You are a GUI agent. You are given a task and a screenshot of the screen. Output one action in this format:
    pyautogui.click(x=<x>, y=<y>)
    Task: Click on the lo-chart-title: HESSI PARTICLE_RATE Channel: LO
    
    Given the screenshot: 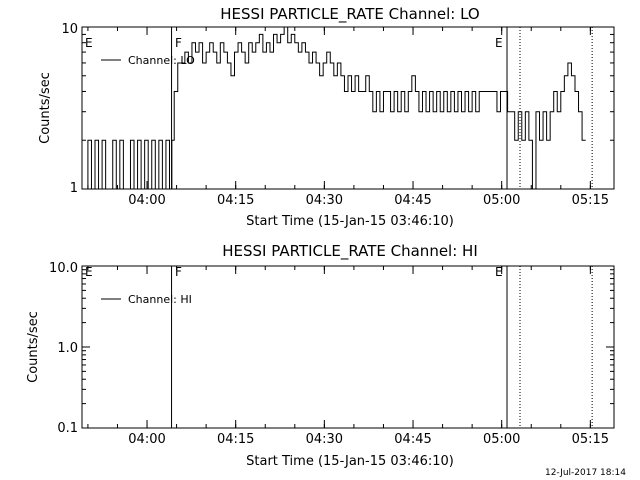 What is the action you would take?
    pyautogui.click(x=349, y=14)
    